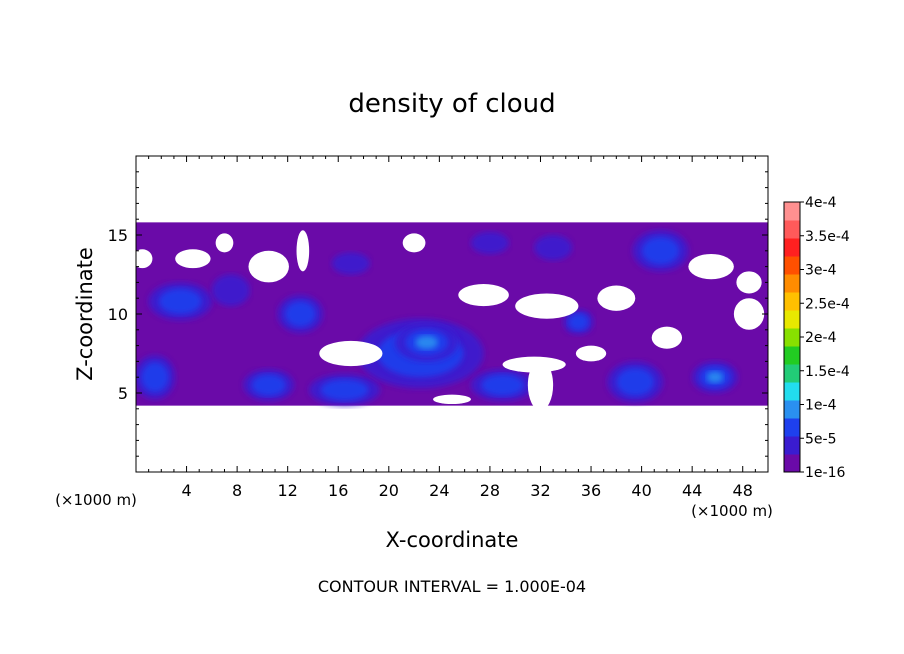 The image size is (904, 654). What do you see at coordinates (451, 104) in the screenshot?
I see `chart-title: density of cloud` at bounding box center [451, 104].